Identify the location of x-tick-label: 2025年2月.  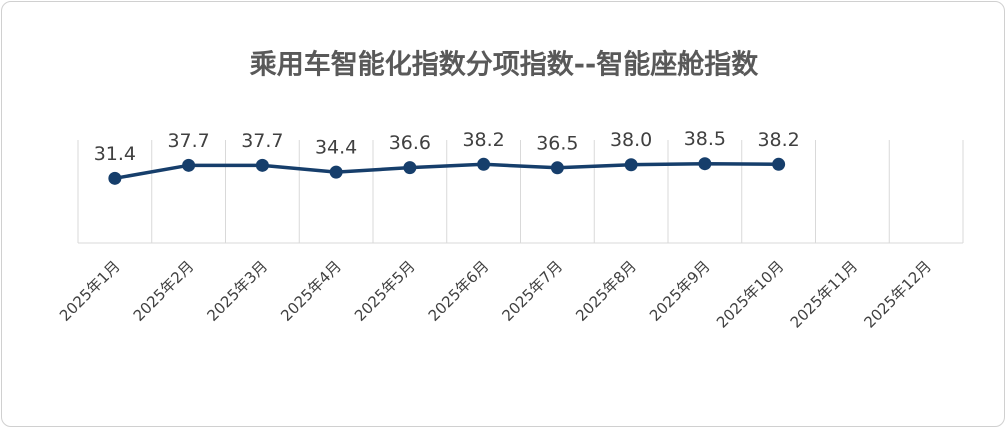
(164, 291).